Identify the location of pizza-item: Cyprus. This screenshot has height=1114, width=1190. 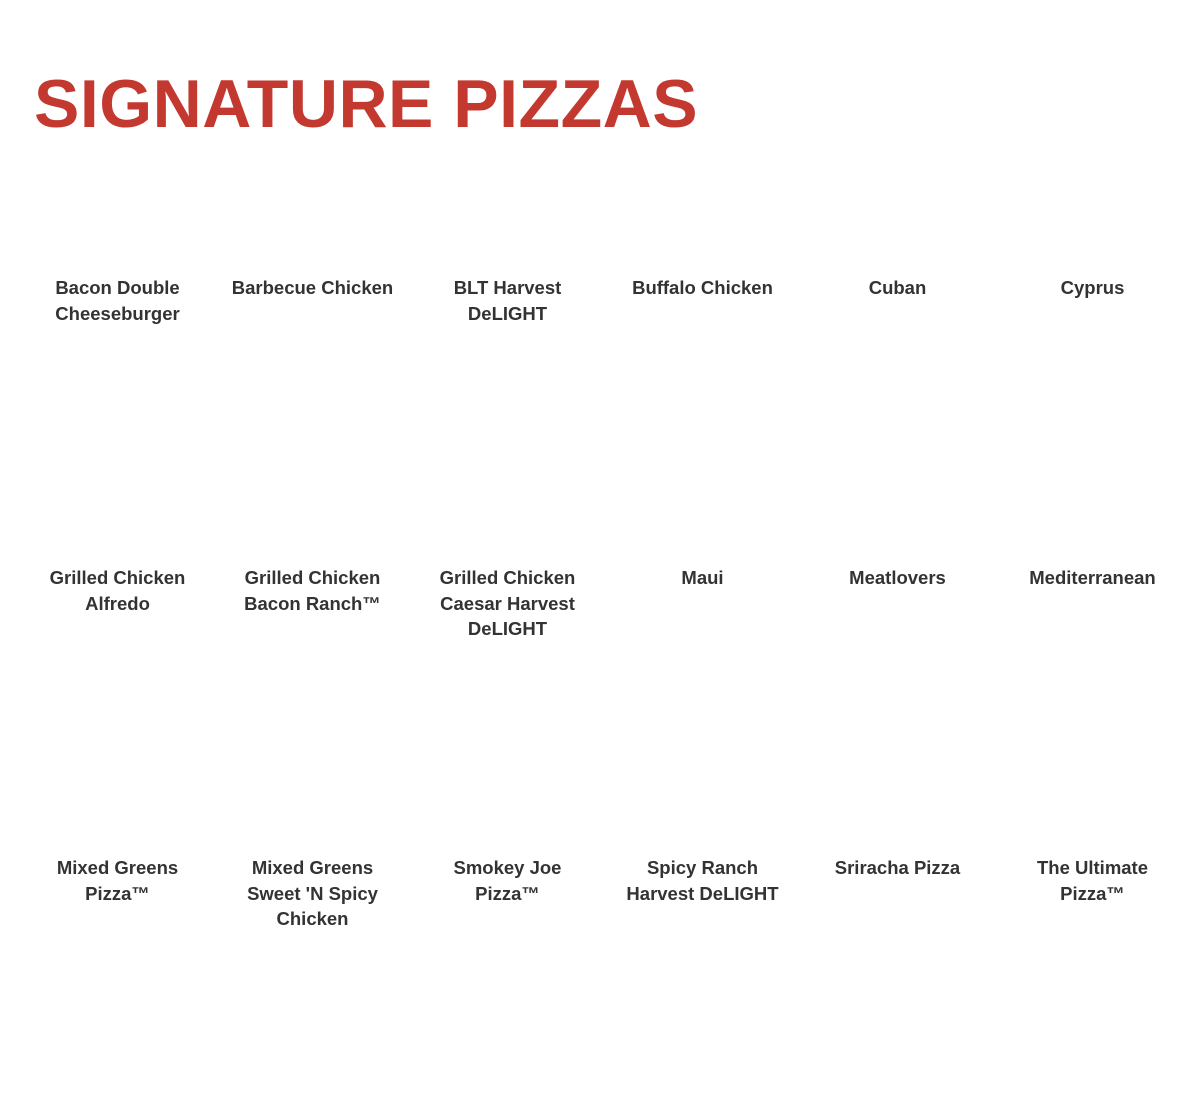
(1092, 320).